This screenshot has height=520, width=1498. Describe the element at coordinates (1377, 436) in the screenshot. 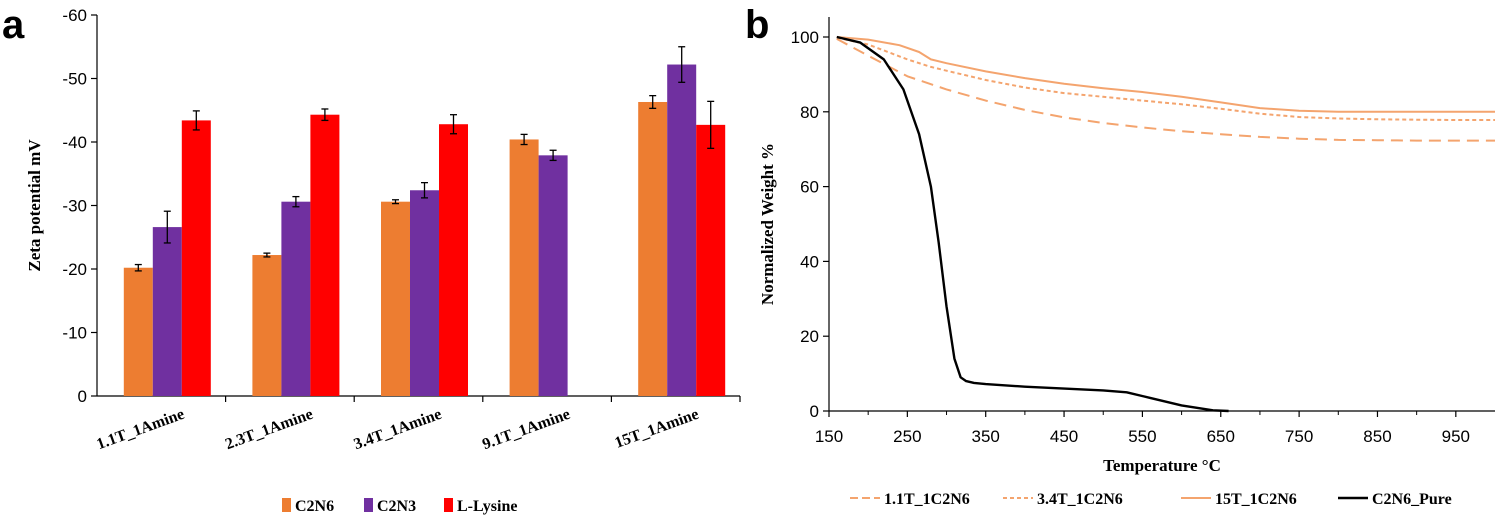

I see `x-tick-label: 850` at that location.